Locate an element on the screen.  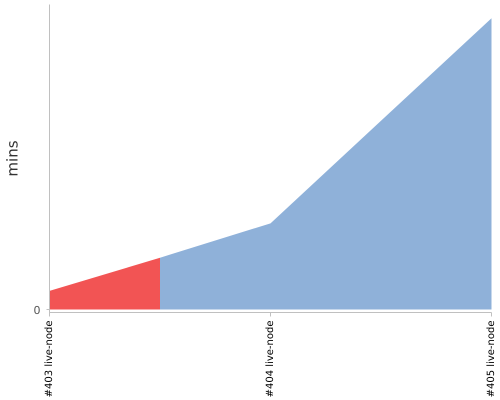
y-axis-title: mins is located at coordinates (13, 158).